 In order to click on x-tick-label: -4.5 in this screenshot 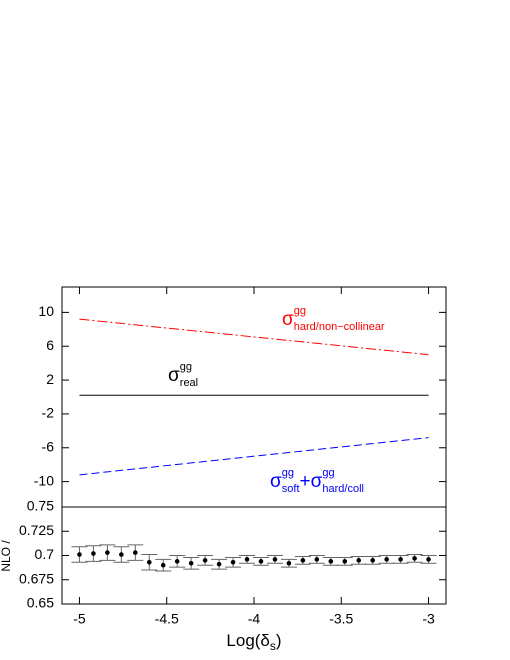, I will do `click(167, 619)`.